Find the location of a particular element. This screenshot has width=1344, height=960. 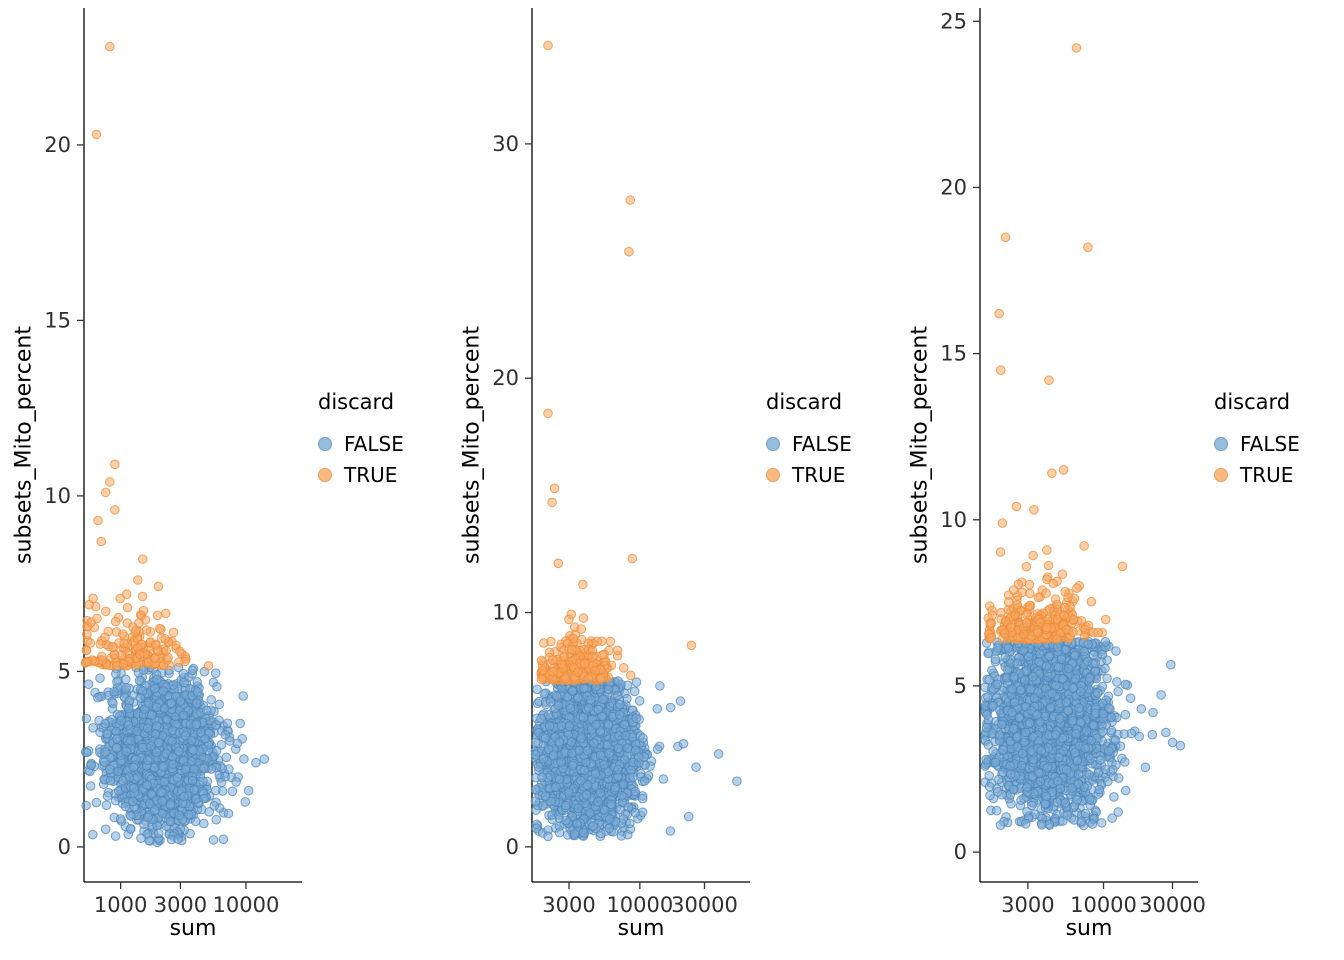

legend-2: discard FALSE TRUE is located at coordinates (809, 440).